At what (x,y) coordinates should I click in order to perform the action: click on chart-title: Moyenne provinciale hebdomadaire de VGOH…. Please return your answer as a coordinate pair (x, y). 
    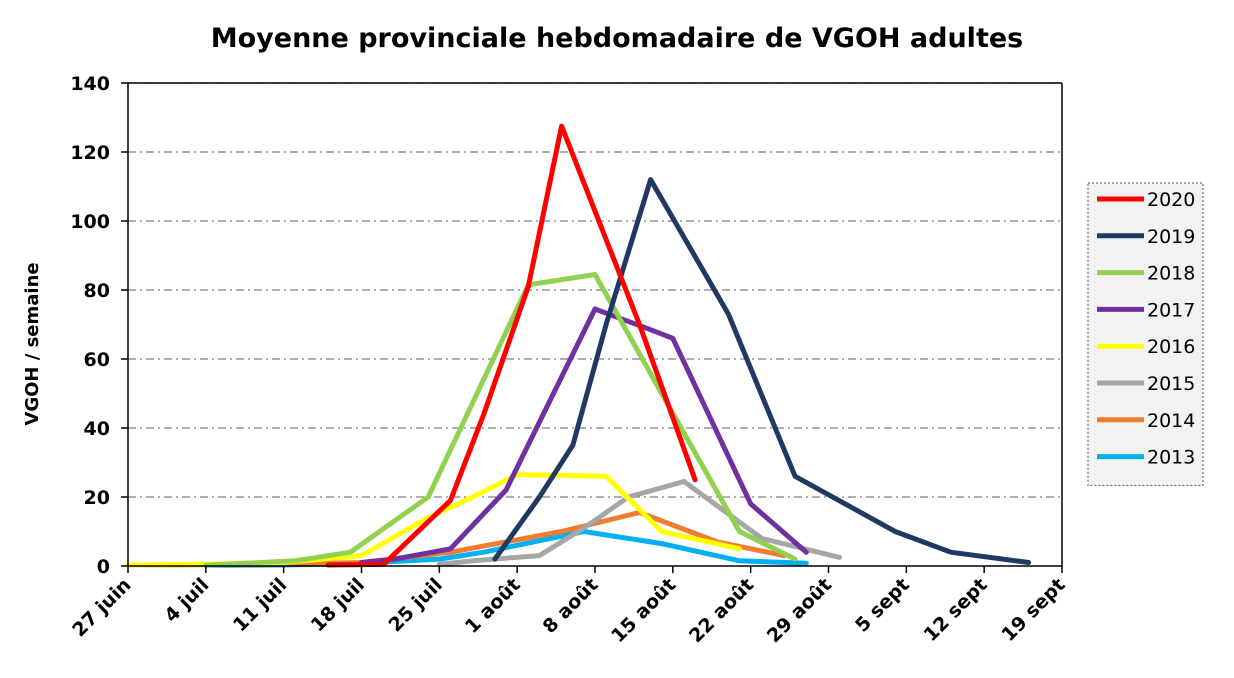
    Looking at the image, I should click on (617, 38).